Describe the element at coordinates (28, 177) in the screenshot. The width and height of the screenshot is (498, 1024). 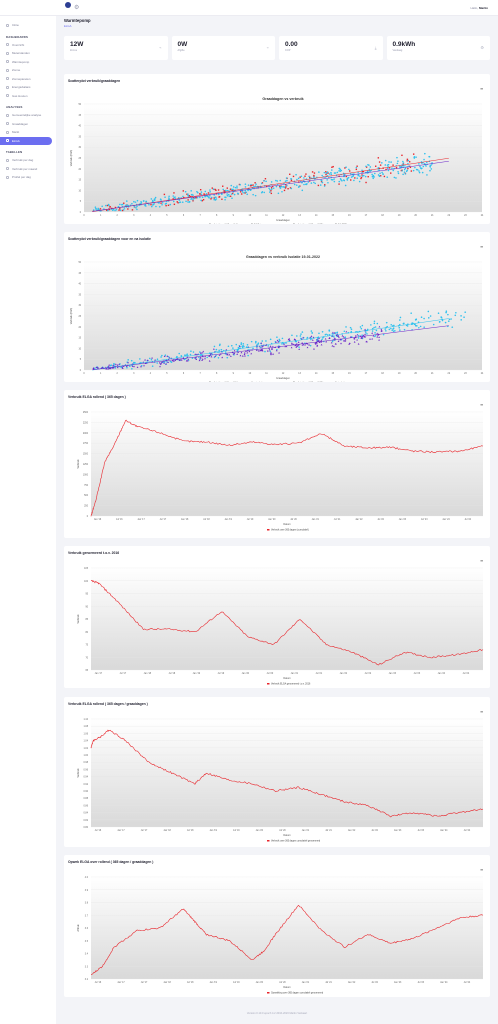
I see `sidebar-item-profiel-per-dag: Profiel per dag` at that location.